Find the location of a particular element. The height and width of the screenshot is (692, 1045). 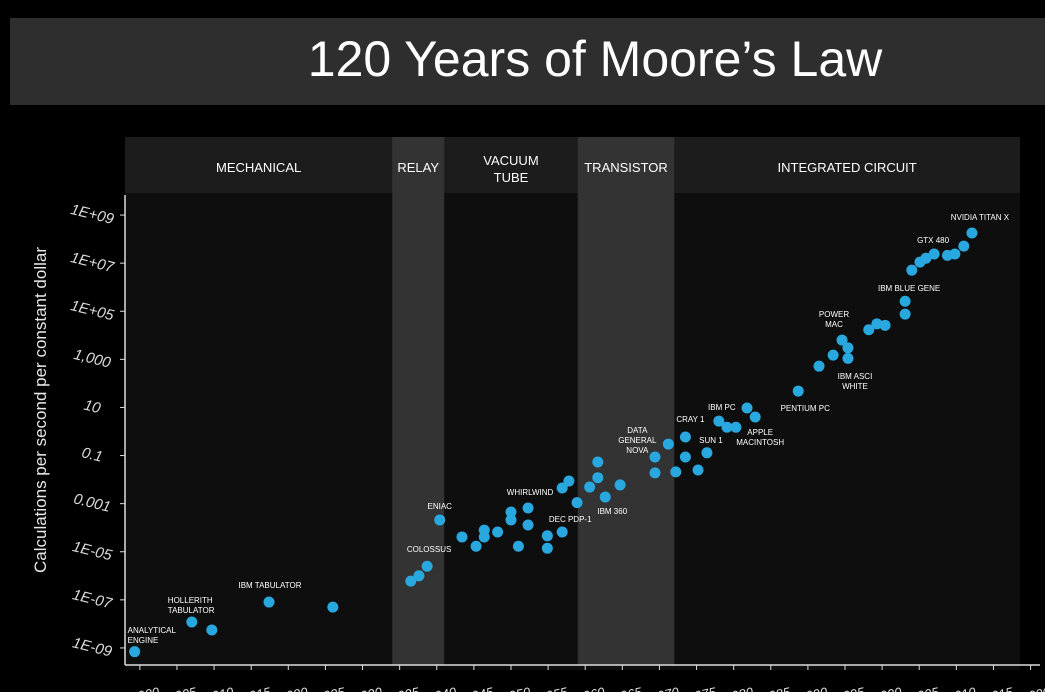

x-tick-label: 1990 is located at coordinates (813, 688).